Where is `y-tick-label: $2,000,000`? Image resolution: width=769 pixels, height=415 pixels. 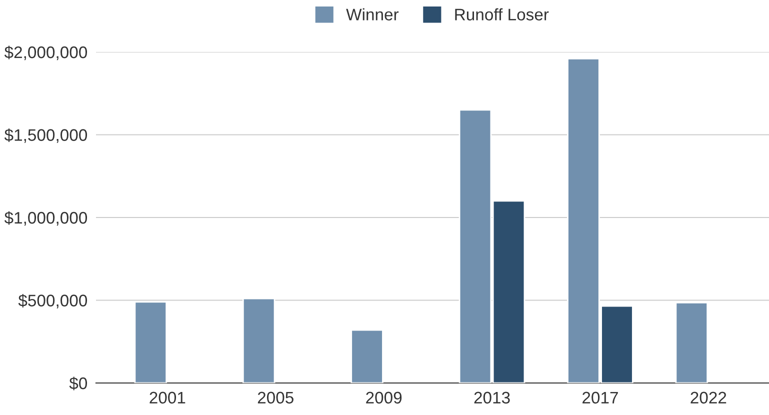
y-tick-label: $2,000,000 is located at coordinates (46, 53).